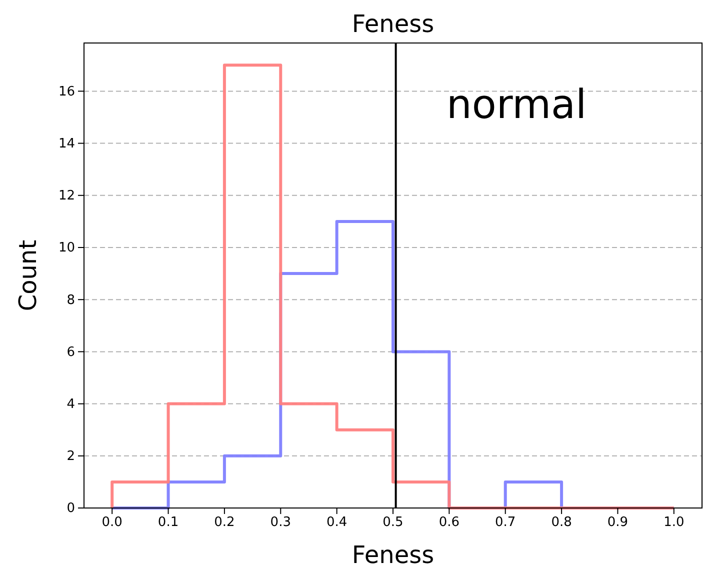 This screenshot has width=703, height=571. Describe the element at coordinates (168, 522) in the screenshot. I see `x-tick-label: 0.1` at that location.